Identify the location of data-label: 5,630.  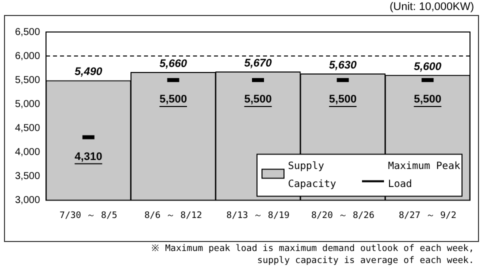
(343, 65).